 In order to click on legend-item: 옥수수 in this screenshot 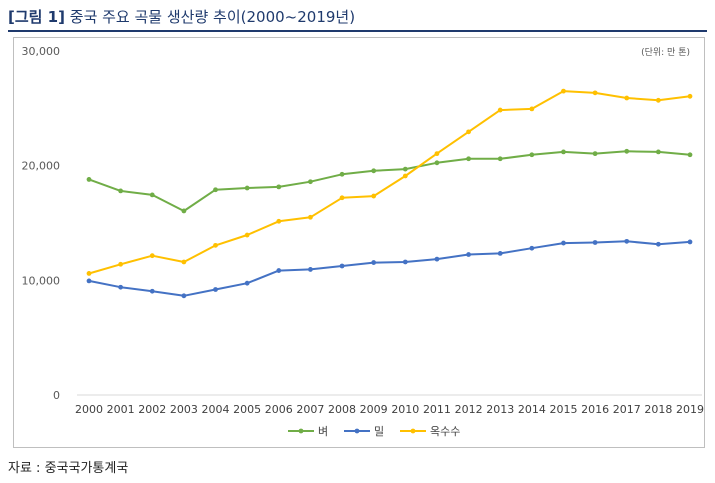, I will do `click(430, 431)`.